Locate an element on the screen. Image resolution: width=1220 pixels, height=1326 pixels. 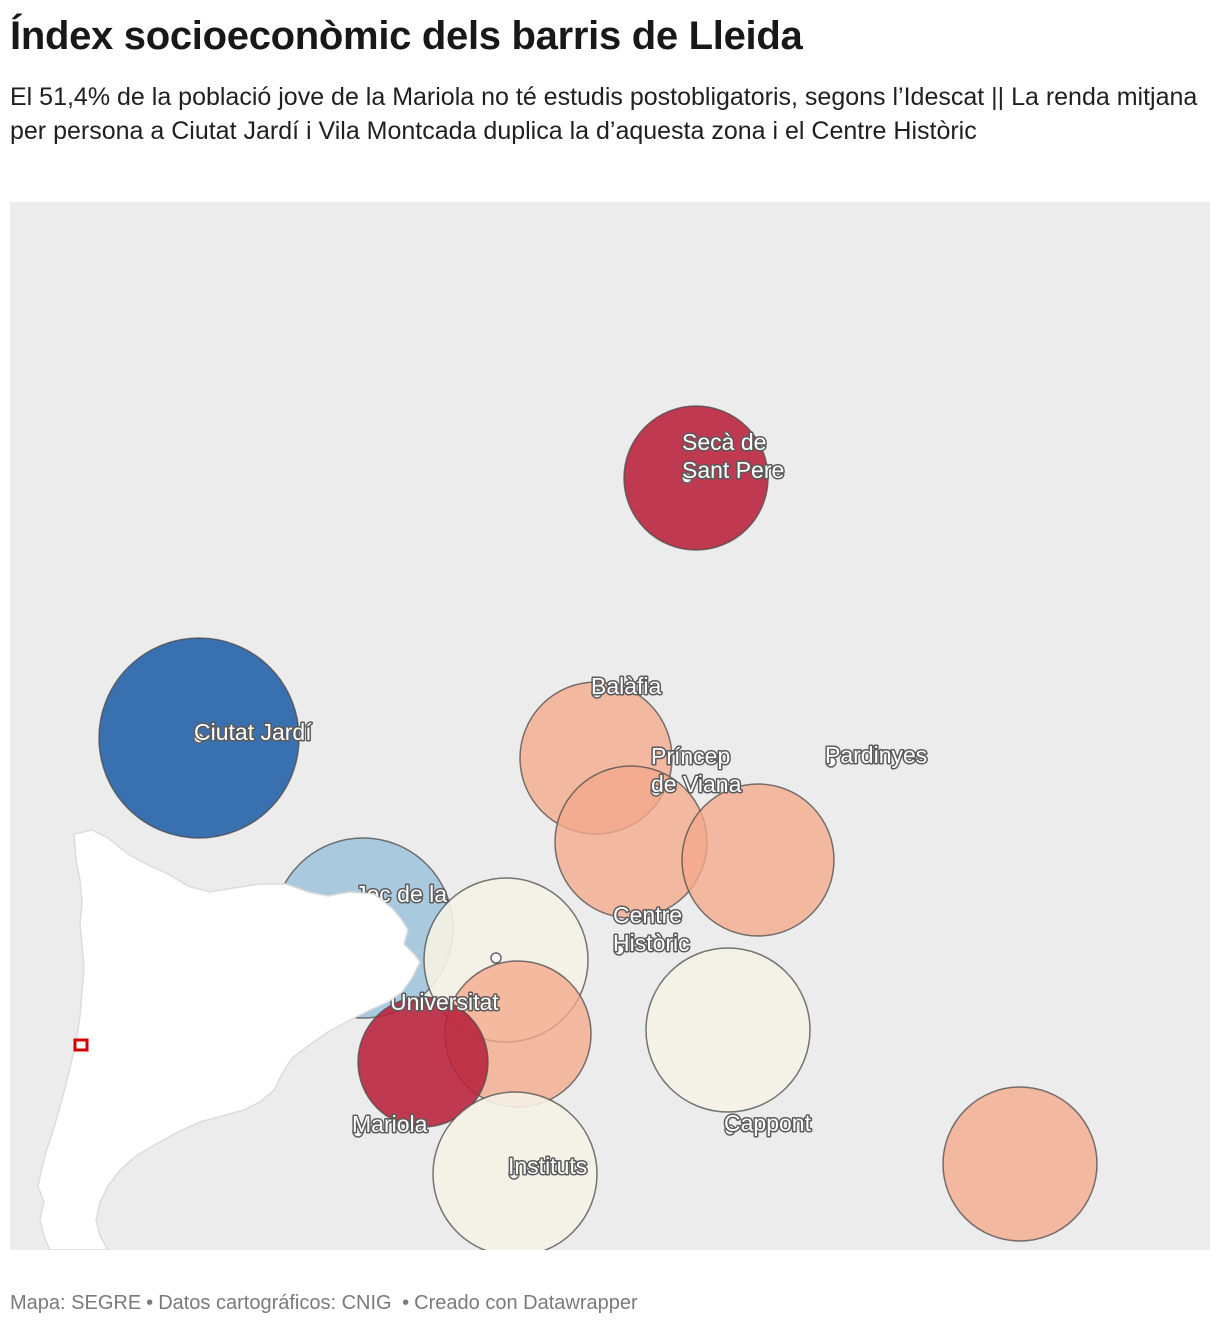
label-seca-de-sant-pere: Secà de Sant Pere is located at coordinates (733, 456).